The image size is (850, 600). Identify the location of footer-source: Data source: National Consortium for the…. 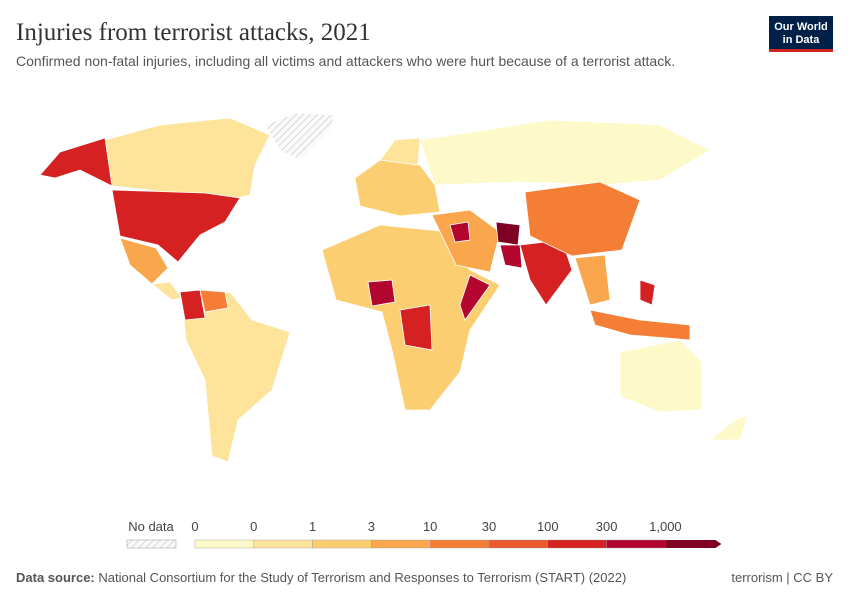
(321, 577).